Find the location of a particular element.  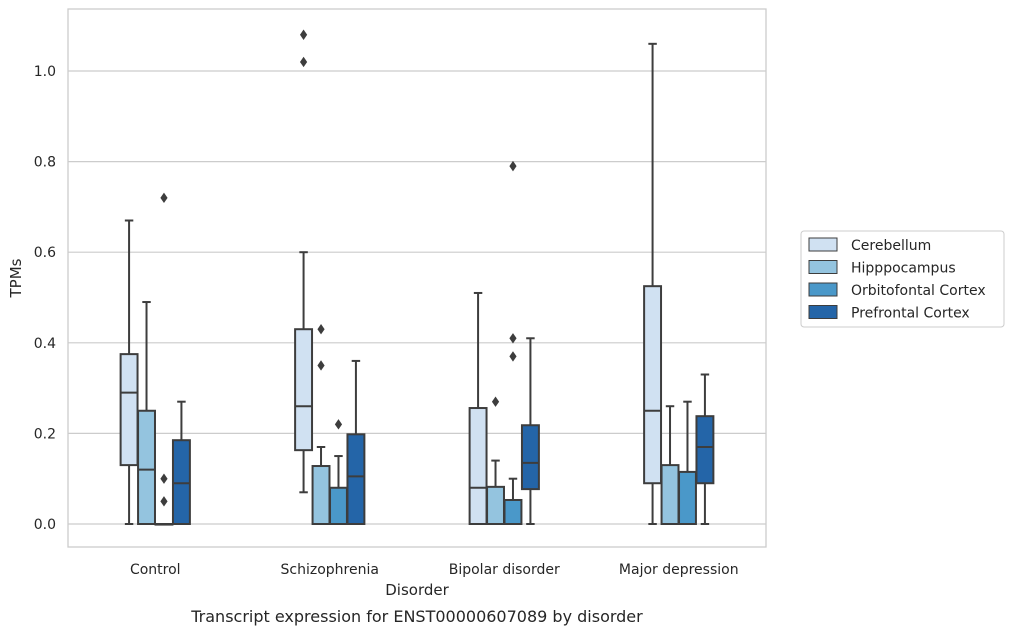

y-axis-label: TPMs is located at coordinates (16, 278).